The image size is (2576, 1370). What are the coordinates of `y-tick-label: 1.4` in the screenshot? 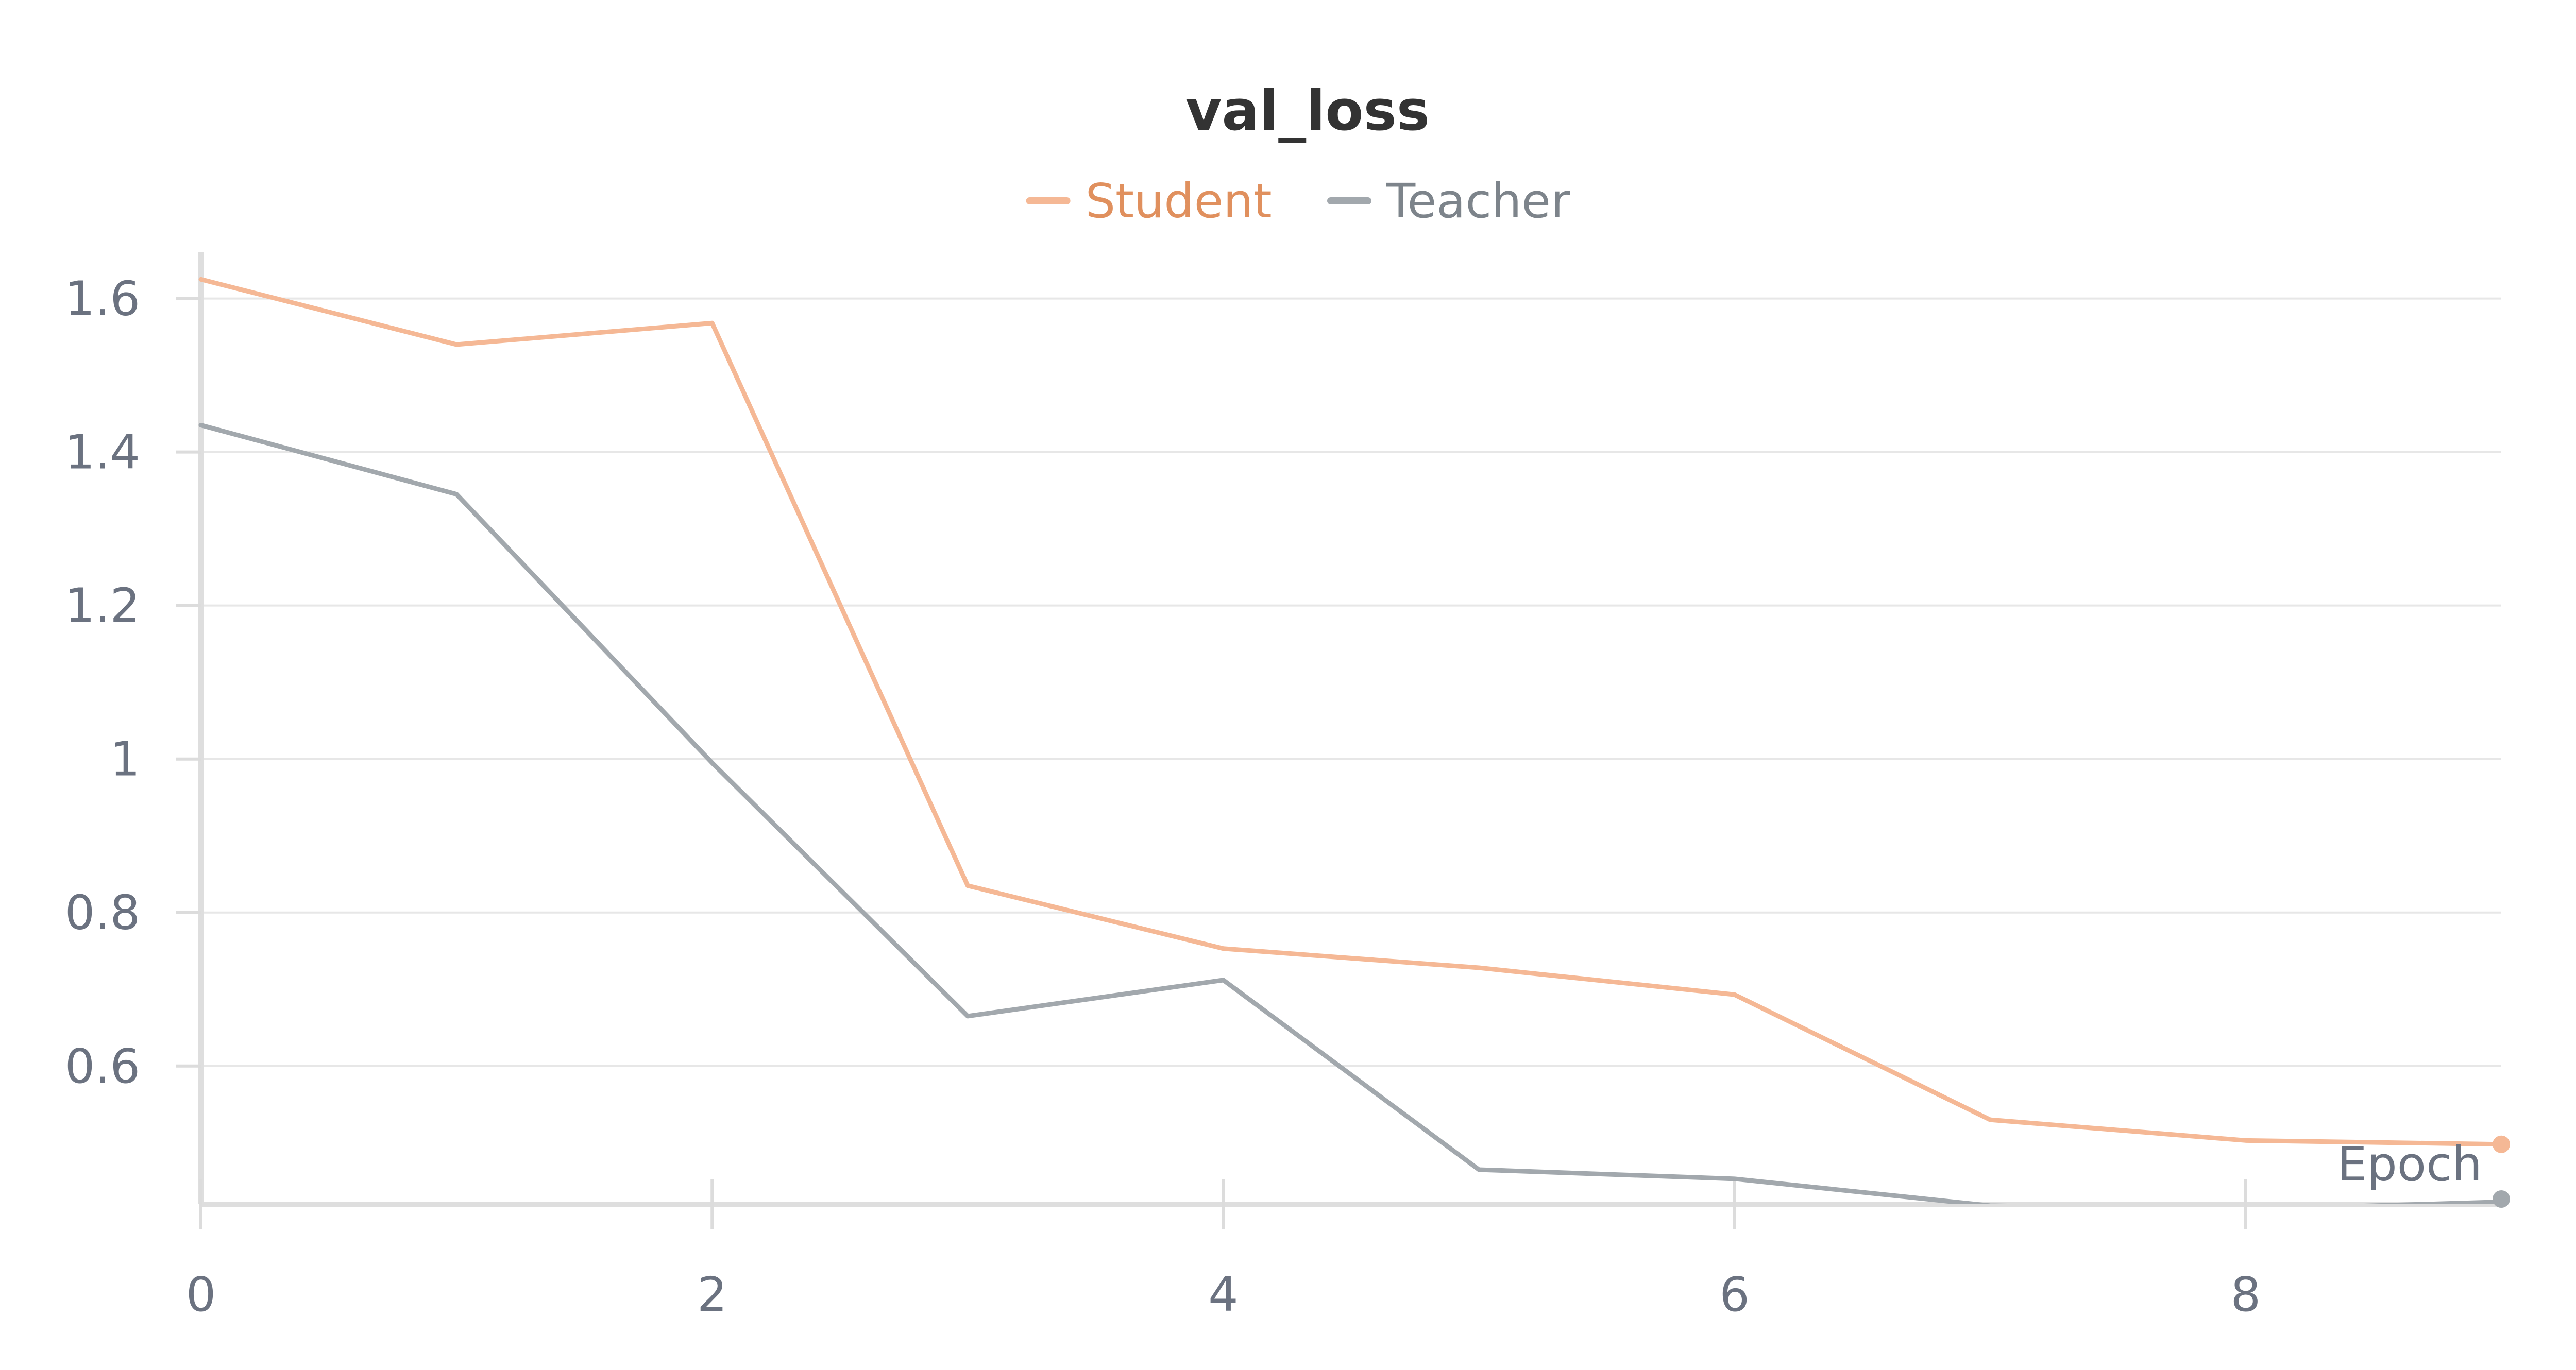 It's located at (102, 452).